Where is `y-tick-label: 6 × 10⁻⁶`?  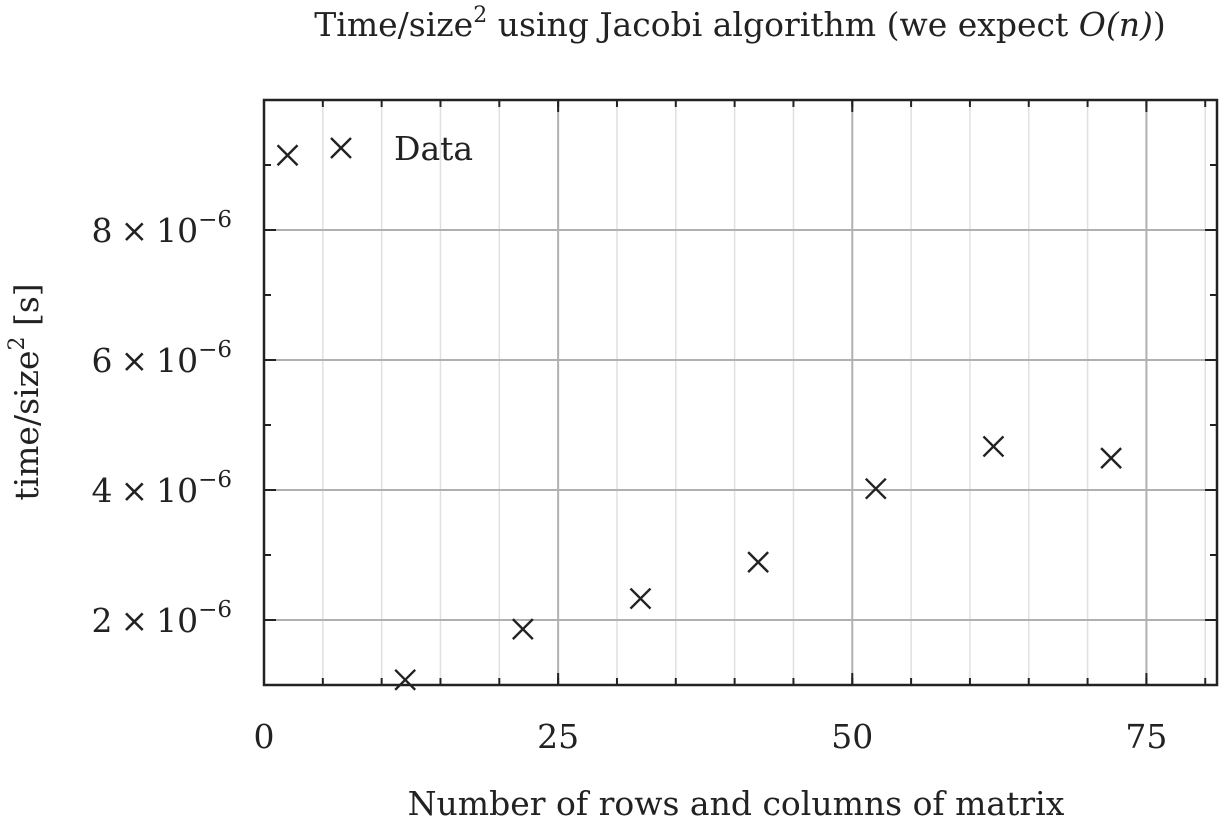 y-tick-label: 6 × 10⁻⁶ is located at coordinates (161, 358).